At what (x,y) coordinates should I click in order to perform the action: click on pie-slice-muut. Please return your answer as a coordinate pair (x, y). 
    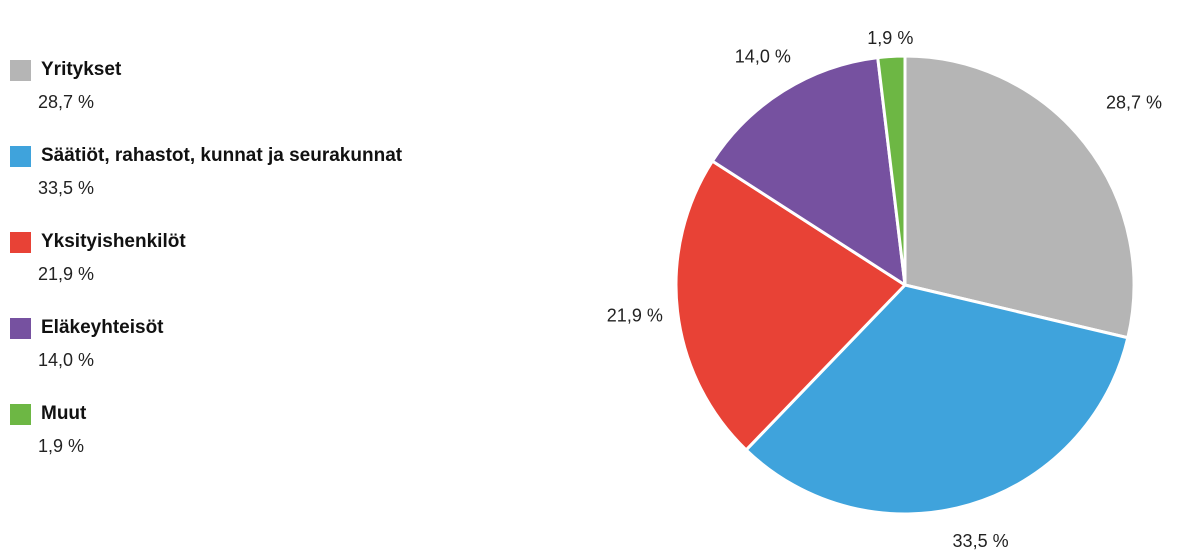
    Looking at the image, I should click on (891, 170).